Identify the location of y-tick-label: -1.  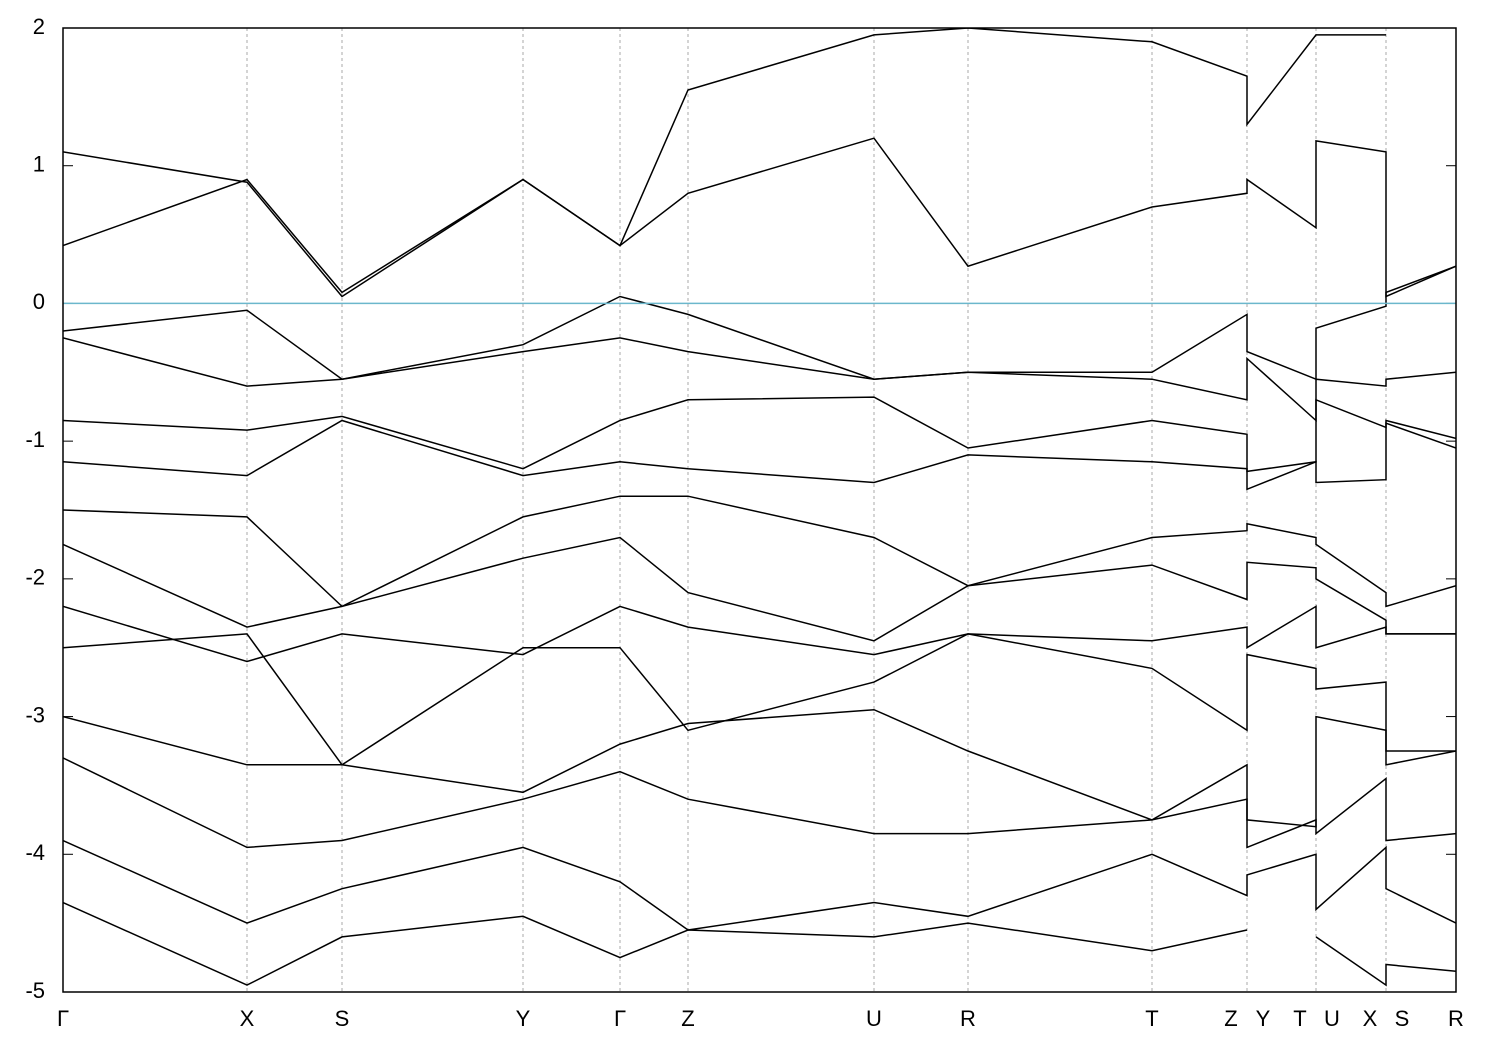
(35, 439).